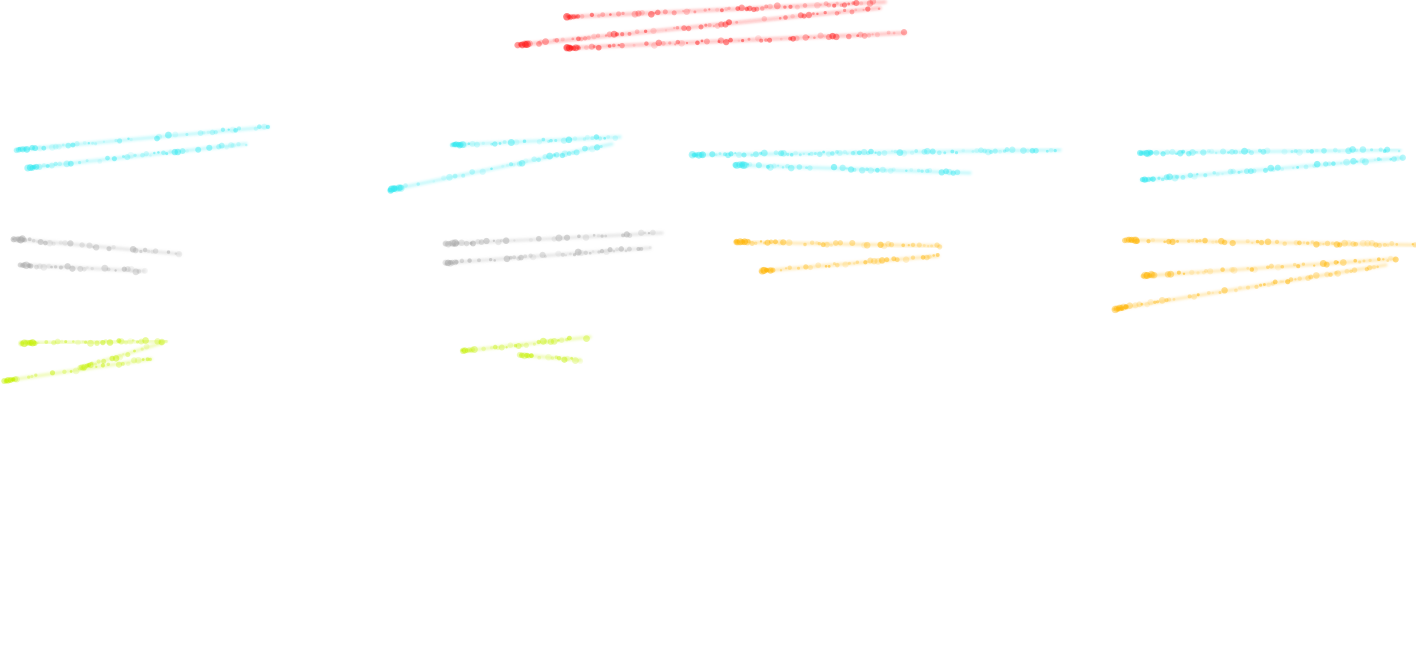  I want to click on node-l2-d, so click(1263, 275).